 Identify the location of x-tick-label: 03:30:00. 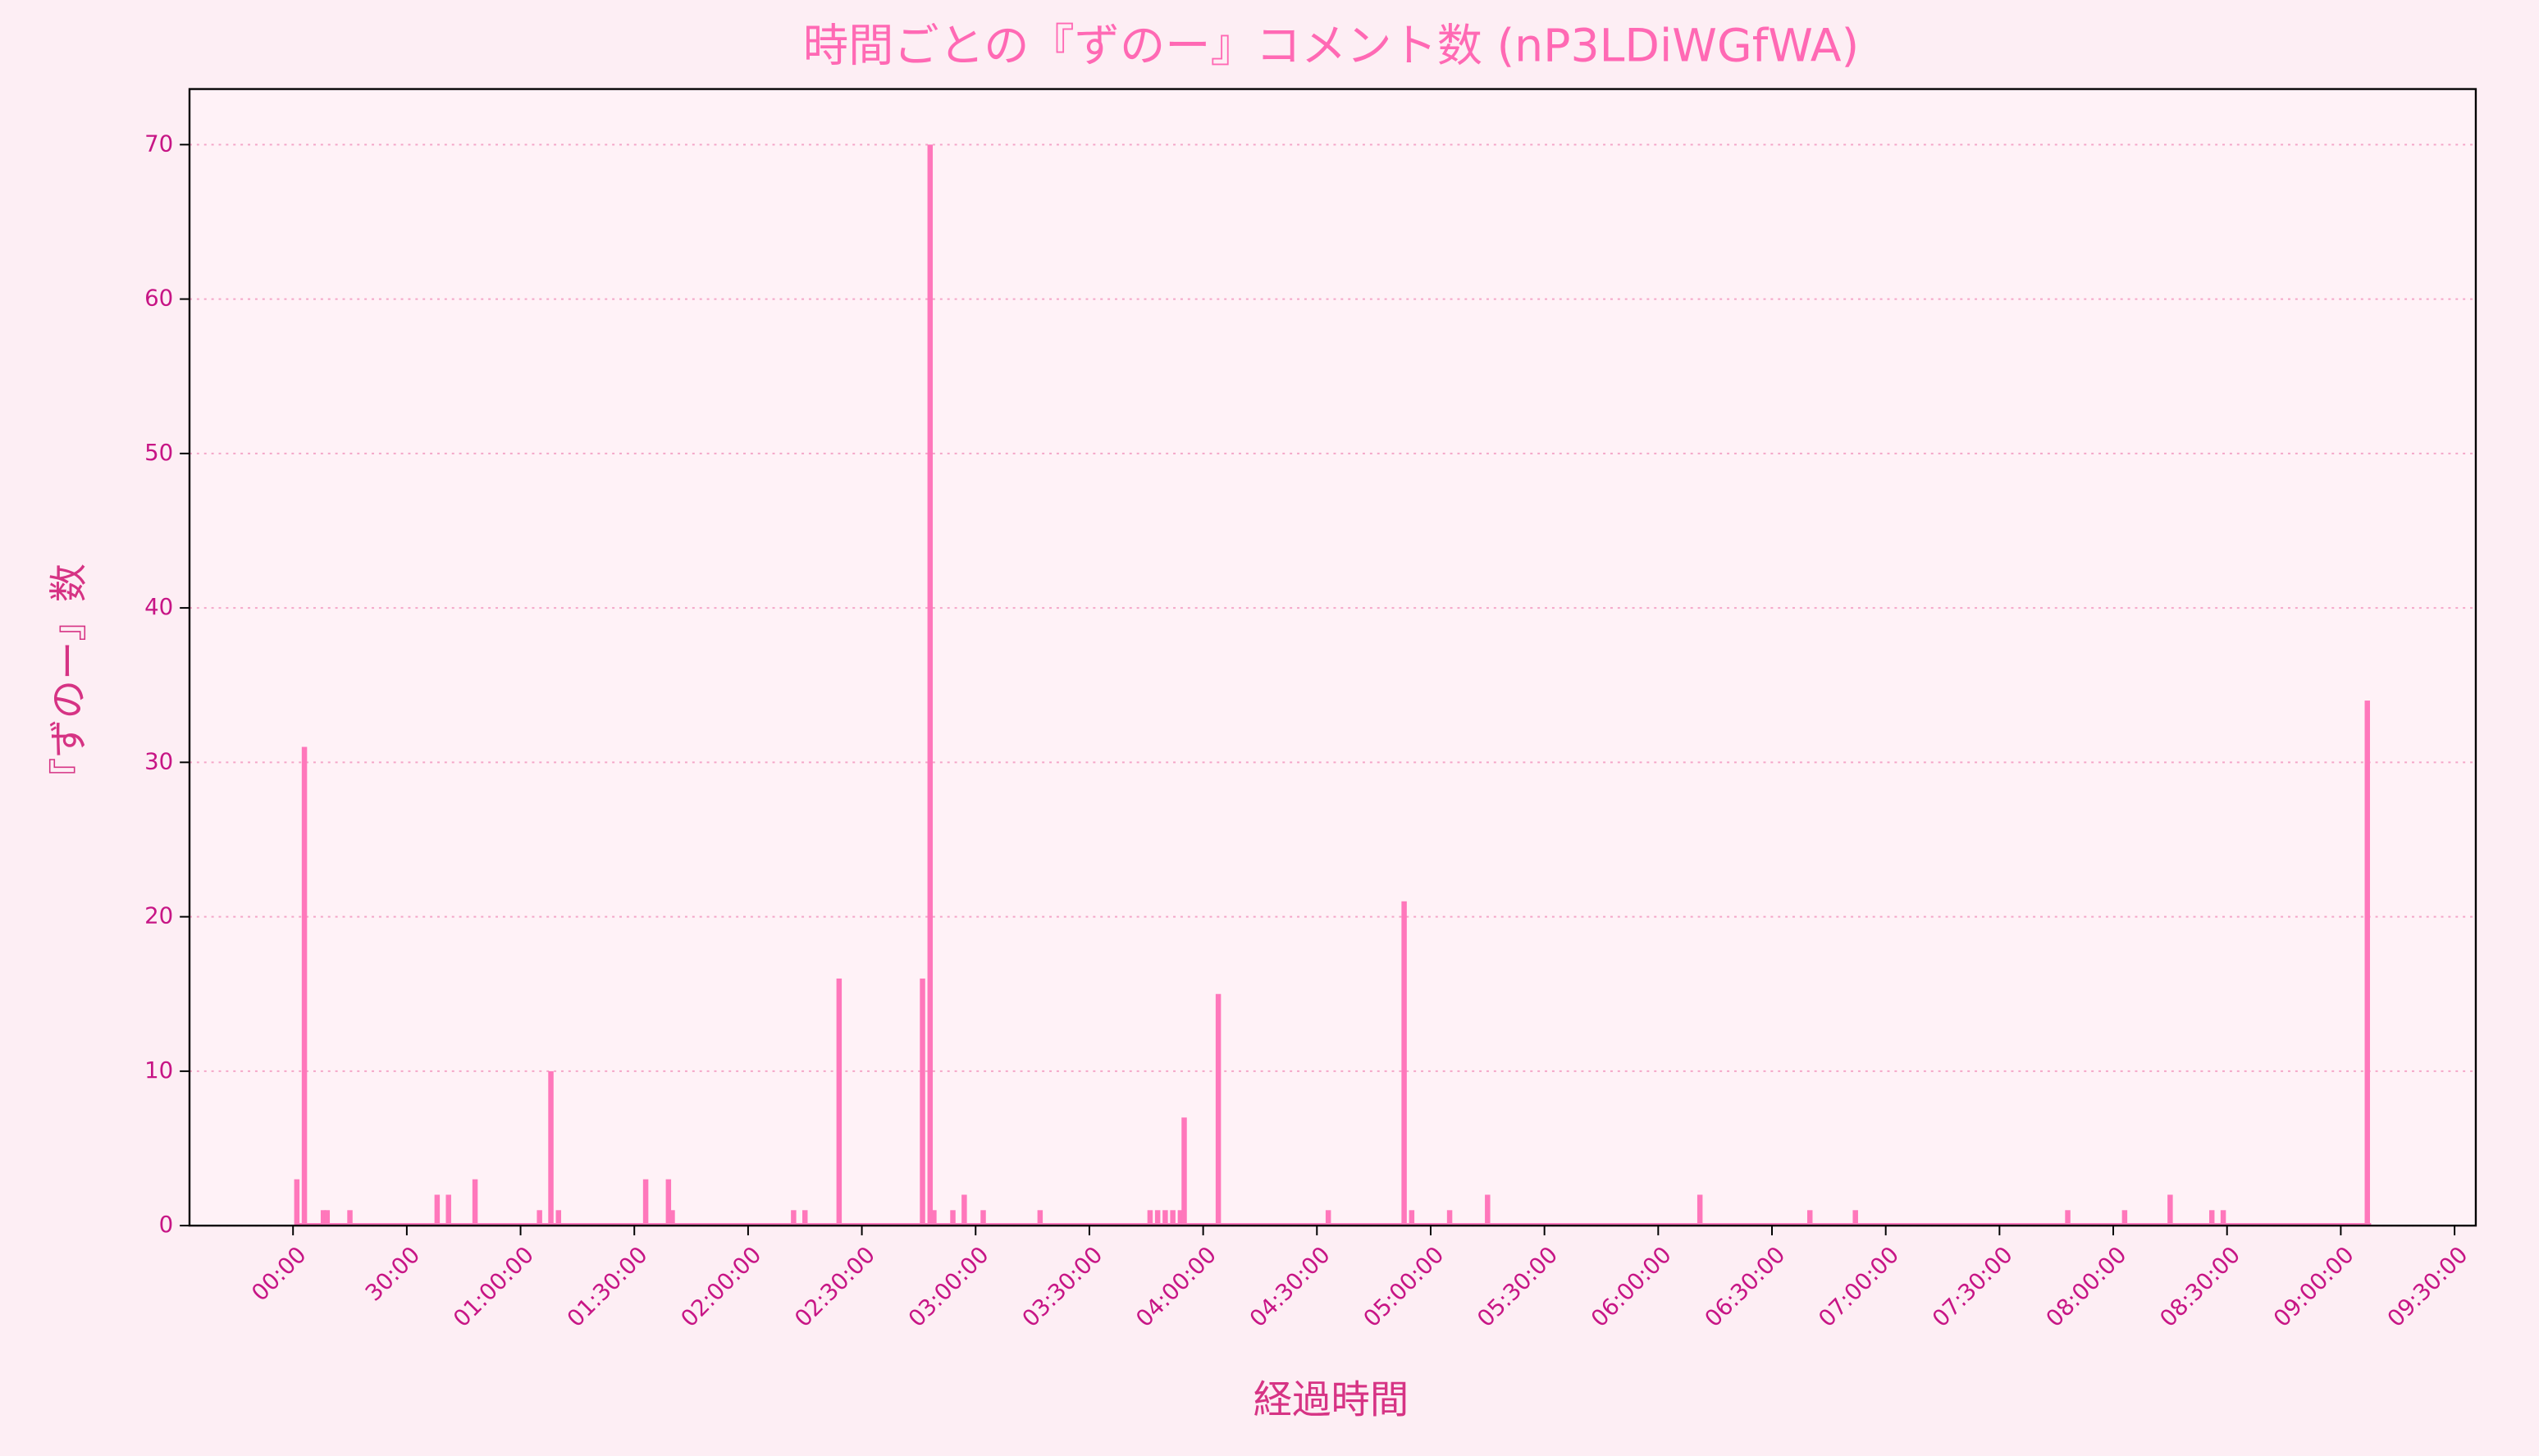
(1062, 1287).